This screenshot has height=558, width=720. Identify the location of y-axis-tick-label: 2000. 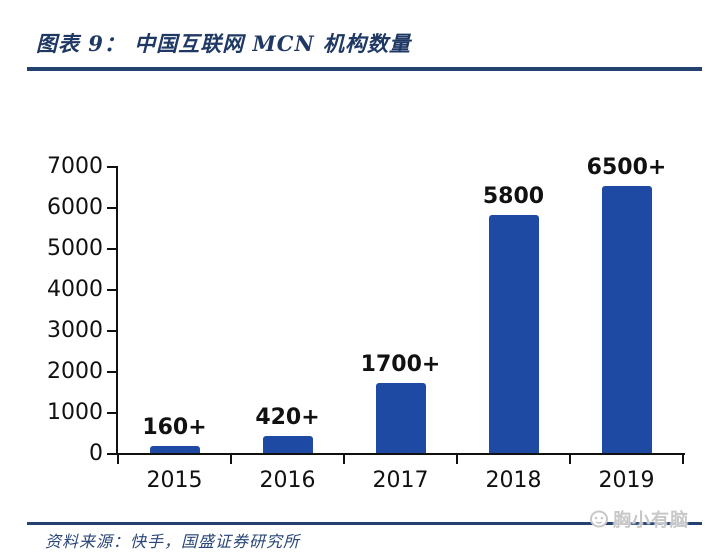
(75, 371).